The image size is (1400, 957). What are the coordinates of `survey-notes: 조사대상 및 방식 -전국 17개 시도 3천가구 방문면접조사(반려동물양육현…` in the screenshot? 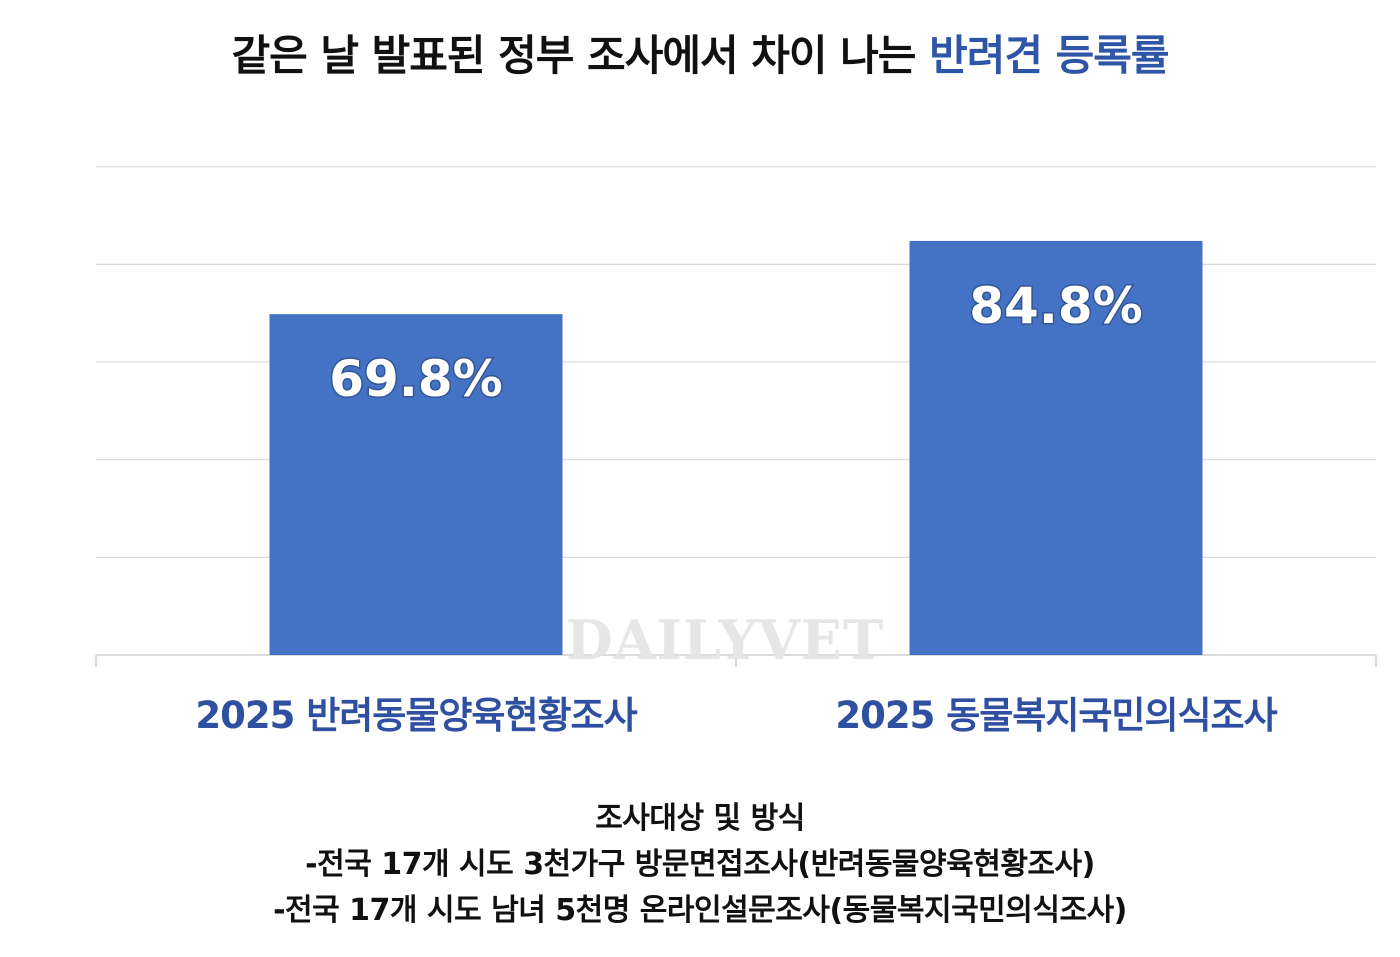 It's located at (700, 865).